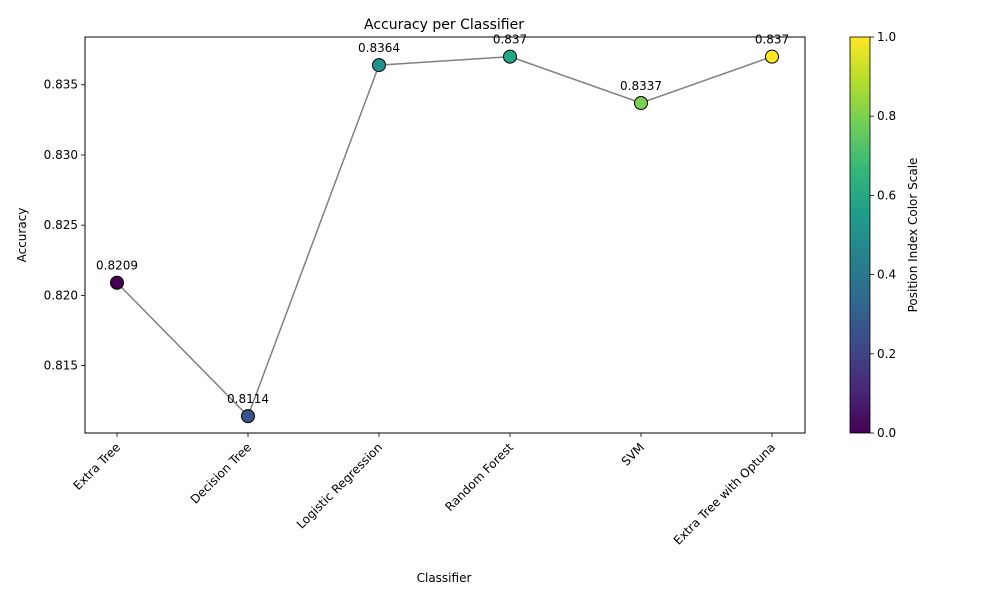  Describe the element at coordinates (61, 85) in the screenshot. I see `y-tick-label: 0.835` at that location.